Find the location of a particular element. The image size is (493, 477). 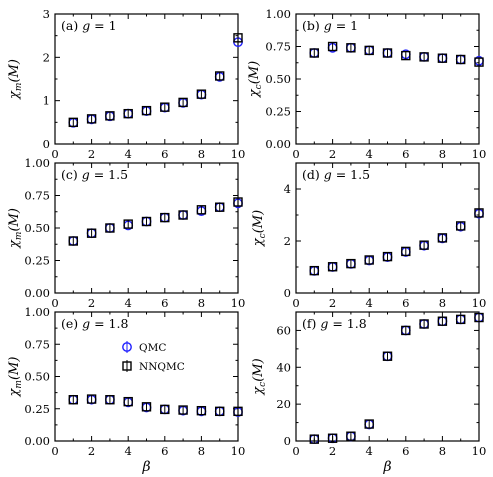

y-tick-label: 1 is located at coordinates (46, 101).